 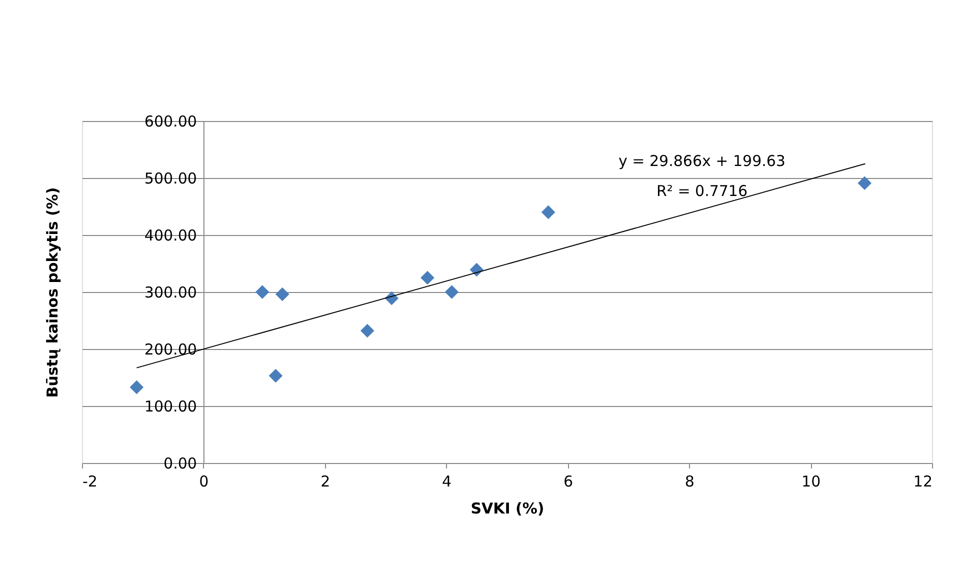 I want to click on x-tick-label: 6, so click(x=568, y=481).